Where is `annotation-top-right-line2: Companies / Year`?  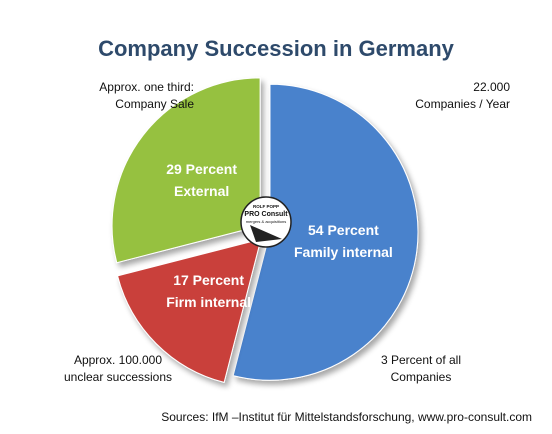
annotation-top-right-line2: Companies / Year is located at coordinates (462, 104).